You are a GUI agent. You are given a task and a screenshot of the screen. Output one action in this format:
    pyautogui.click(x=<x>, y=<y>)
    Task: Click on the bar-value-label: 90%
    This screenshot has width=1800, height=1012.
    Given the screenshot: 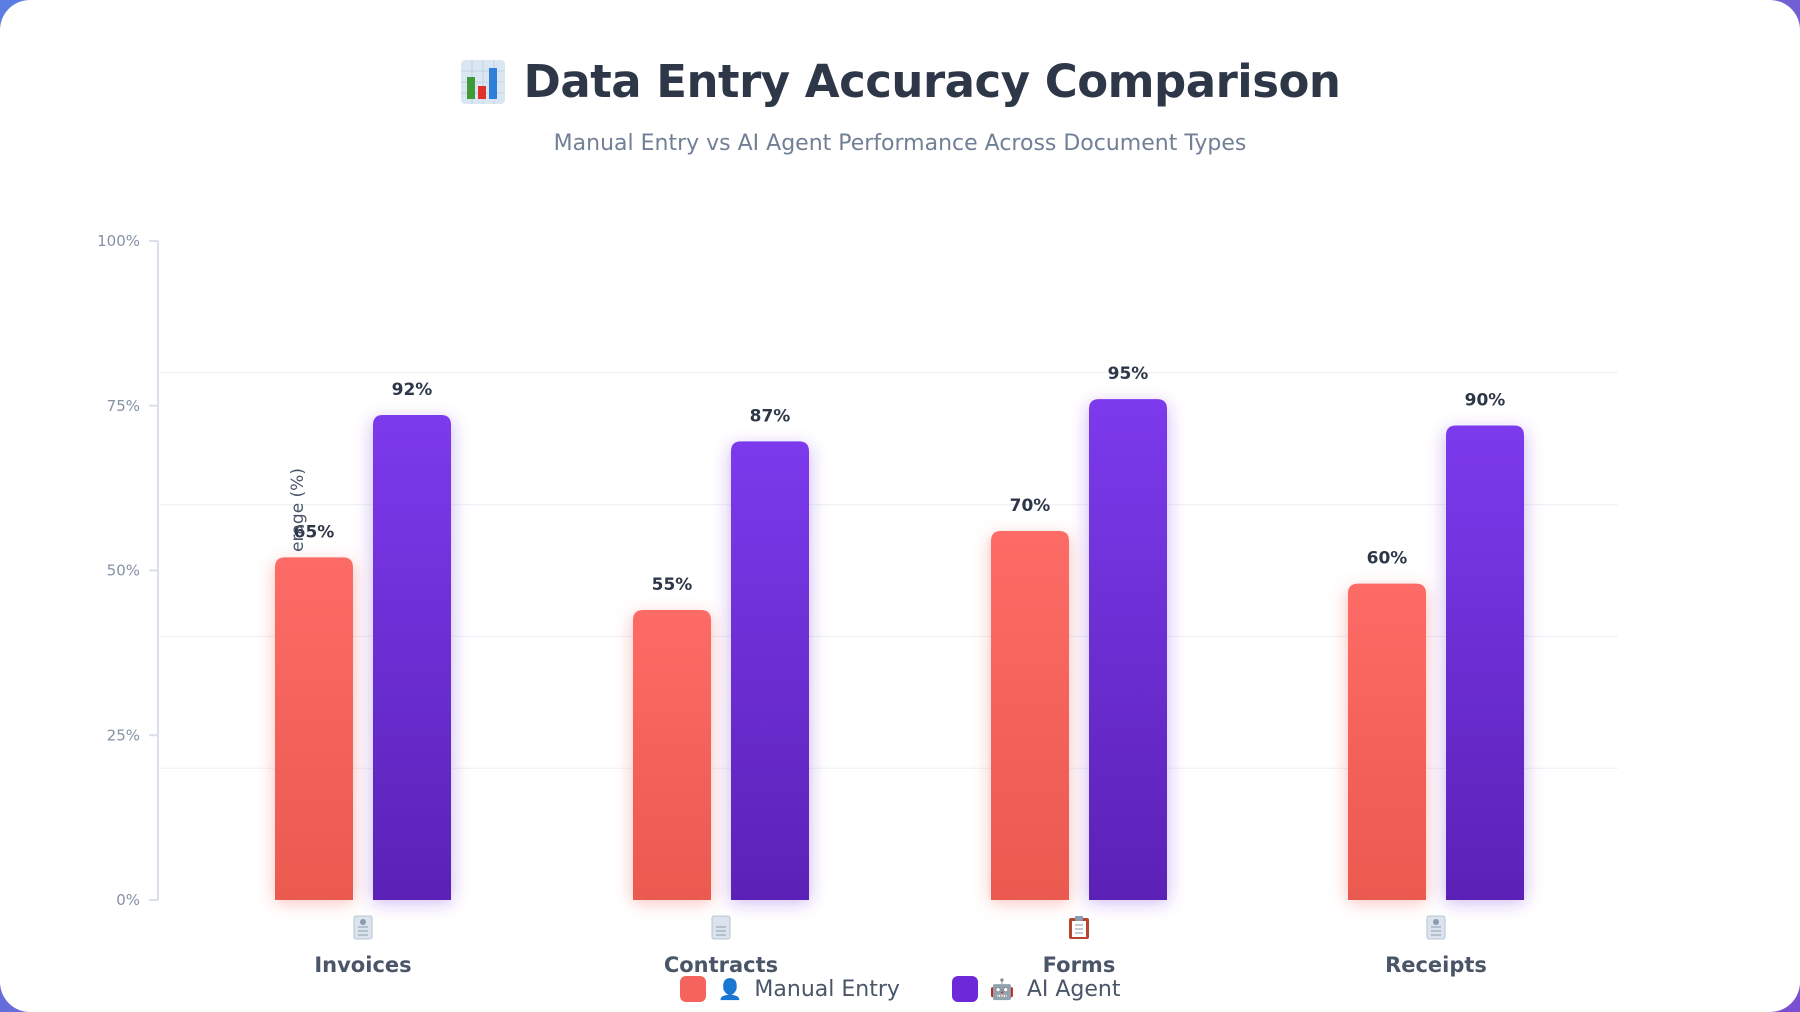 What is the action you would take?
    pyautogui.click(x=1485, y=401)
    